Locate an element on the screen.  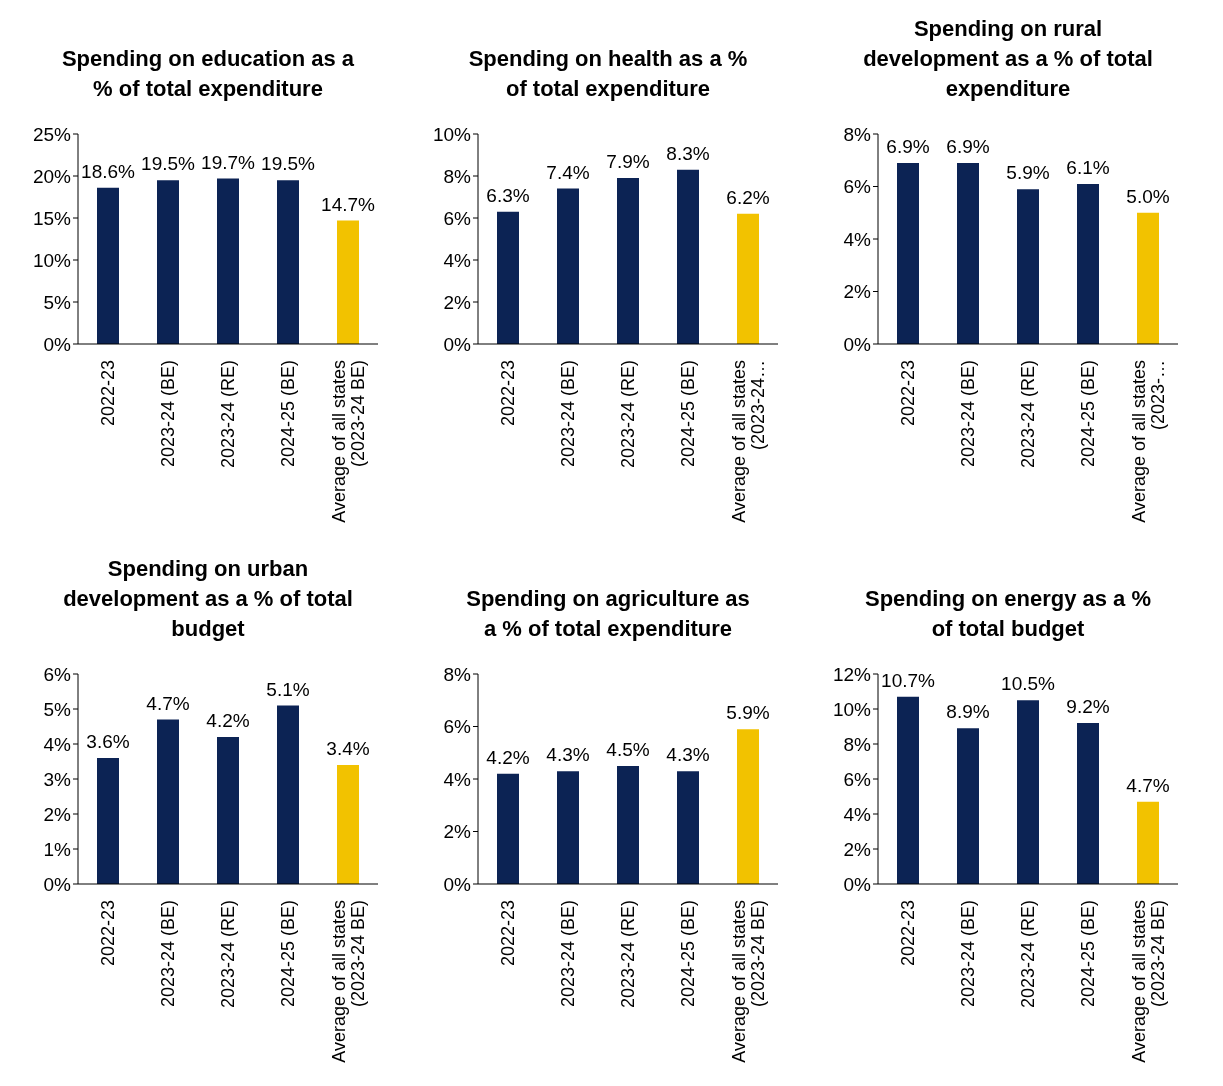
chart-title: Spending on health as a % of total expenditure is located at coordinates (608, 74).